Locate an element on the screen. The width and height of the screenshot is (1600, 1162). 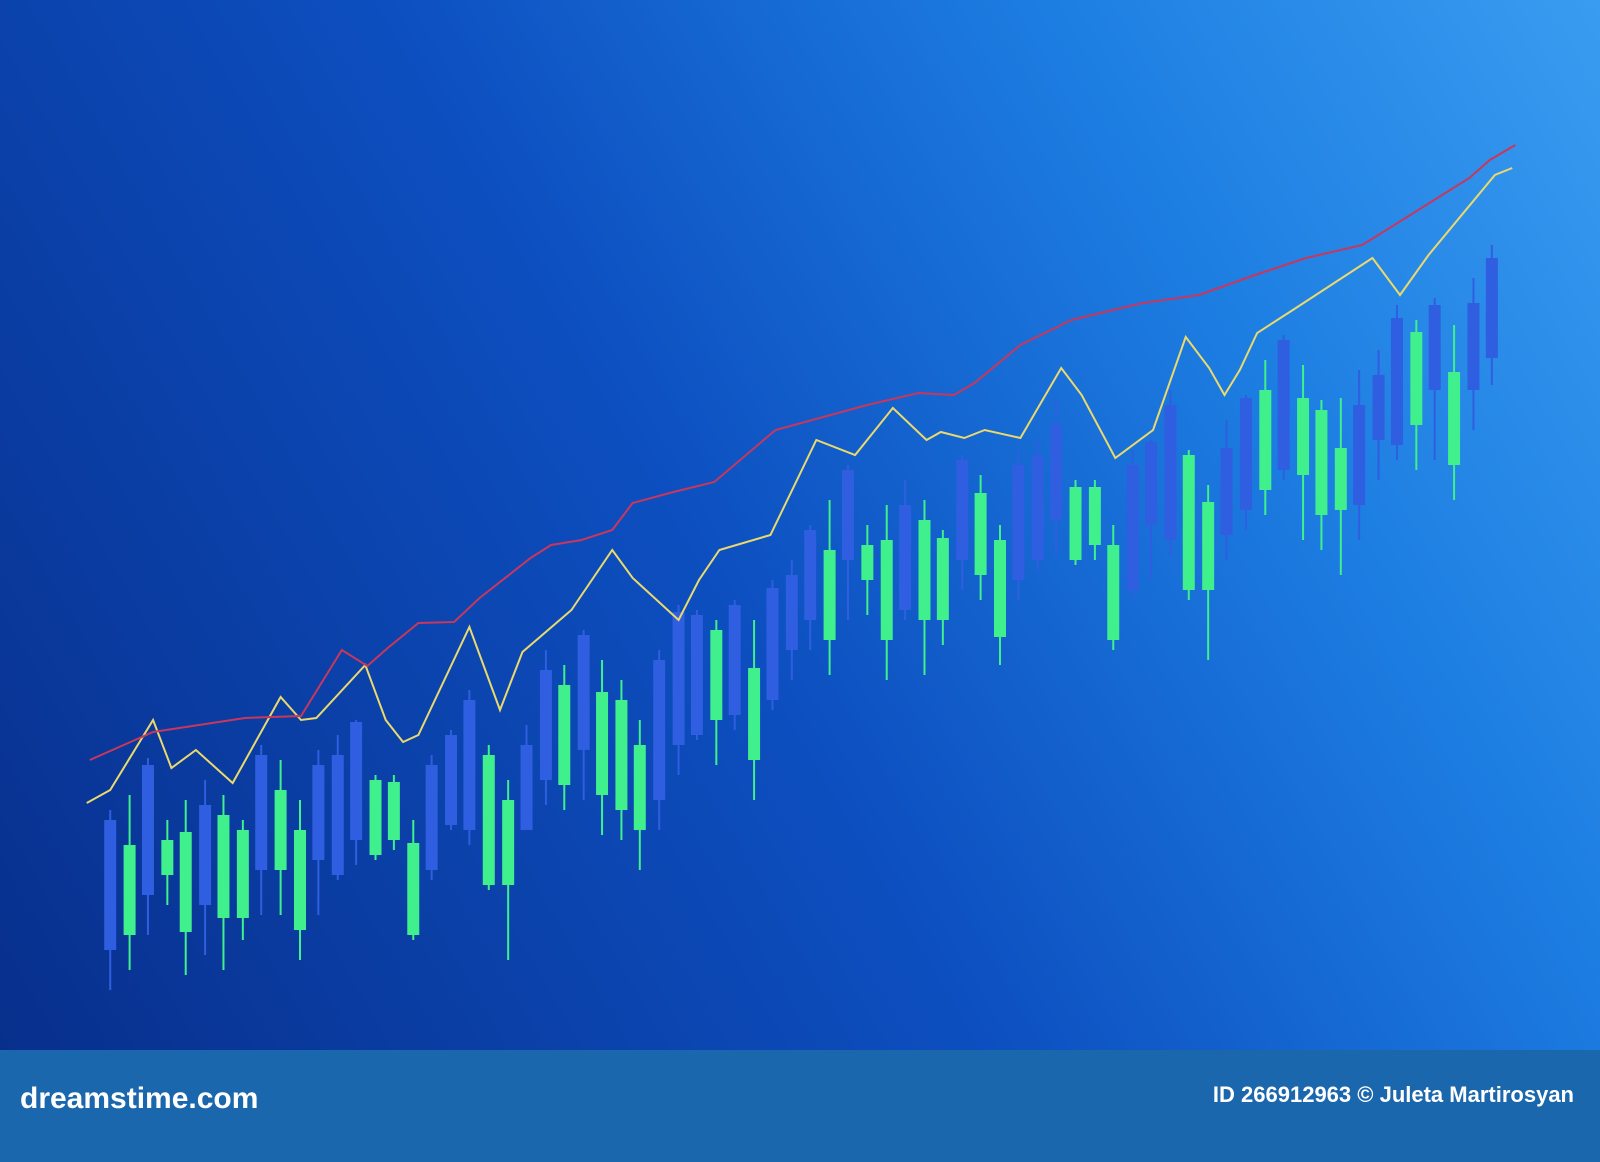
site-name: dreamstime.com is located at coordinates (139, 1098).